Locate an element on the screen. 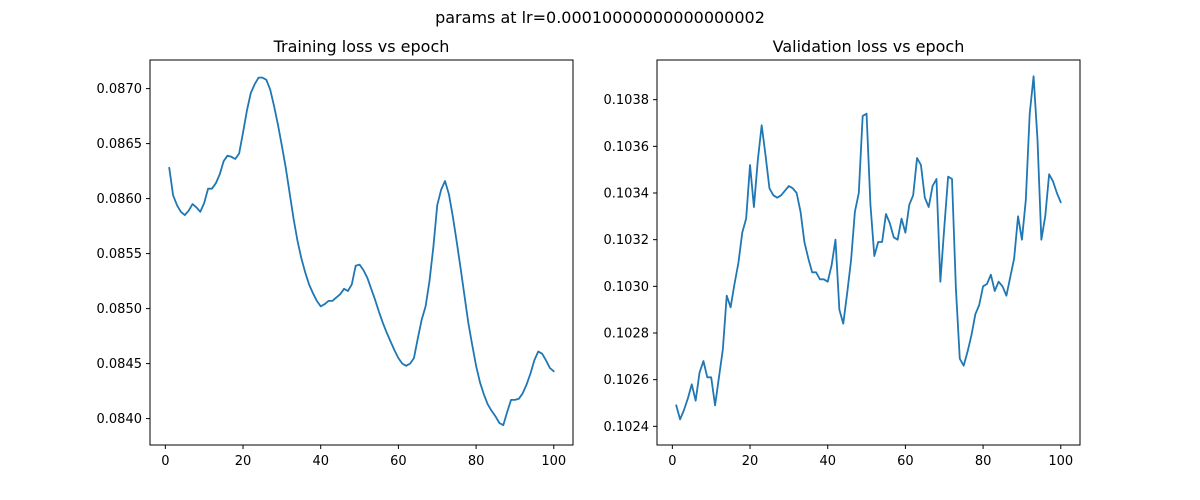  training-loss-title: Training loss vs epoch is located at coordinates (361, 46).